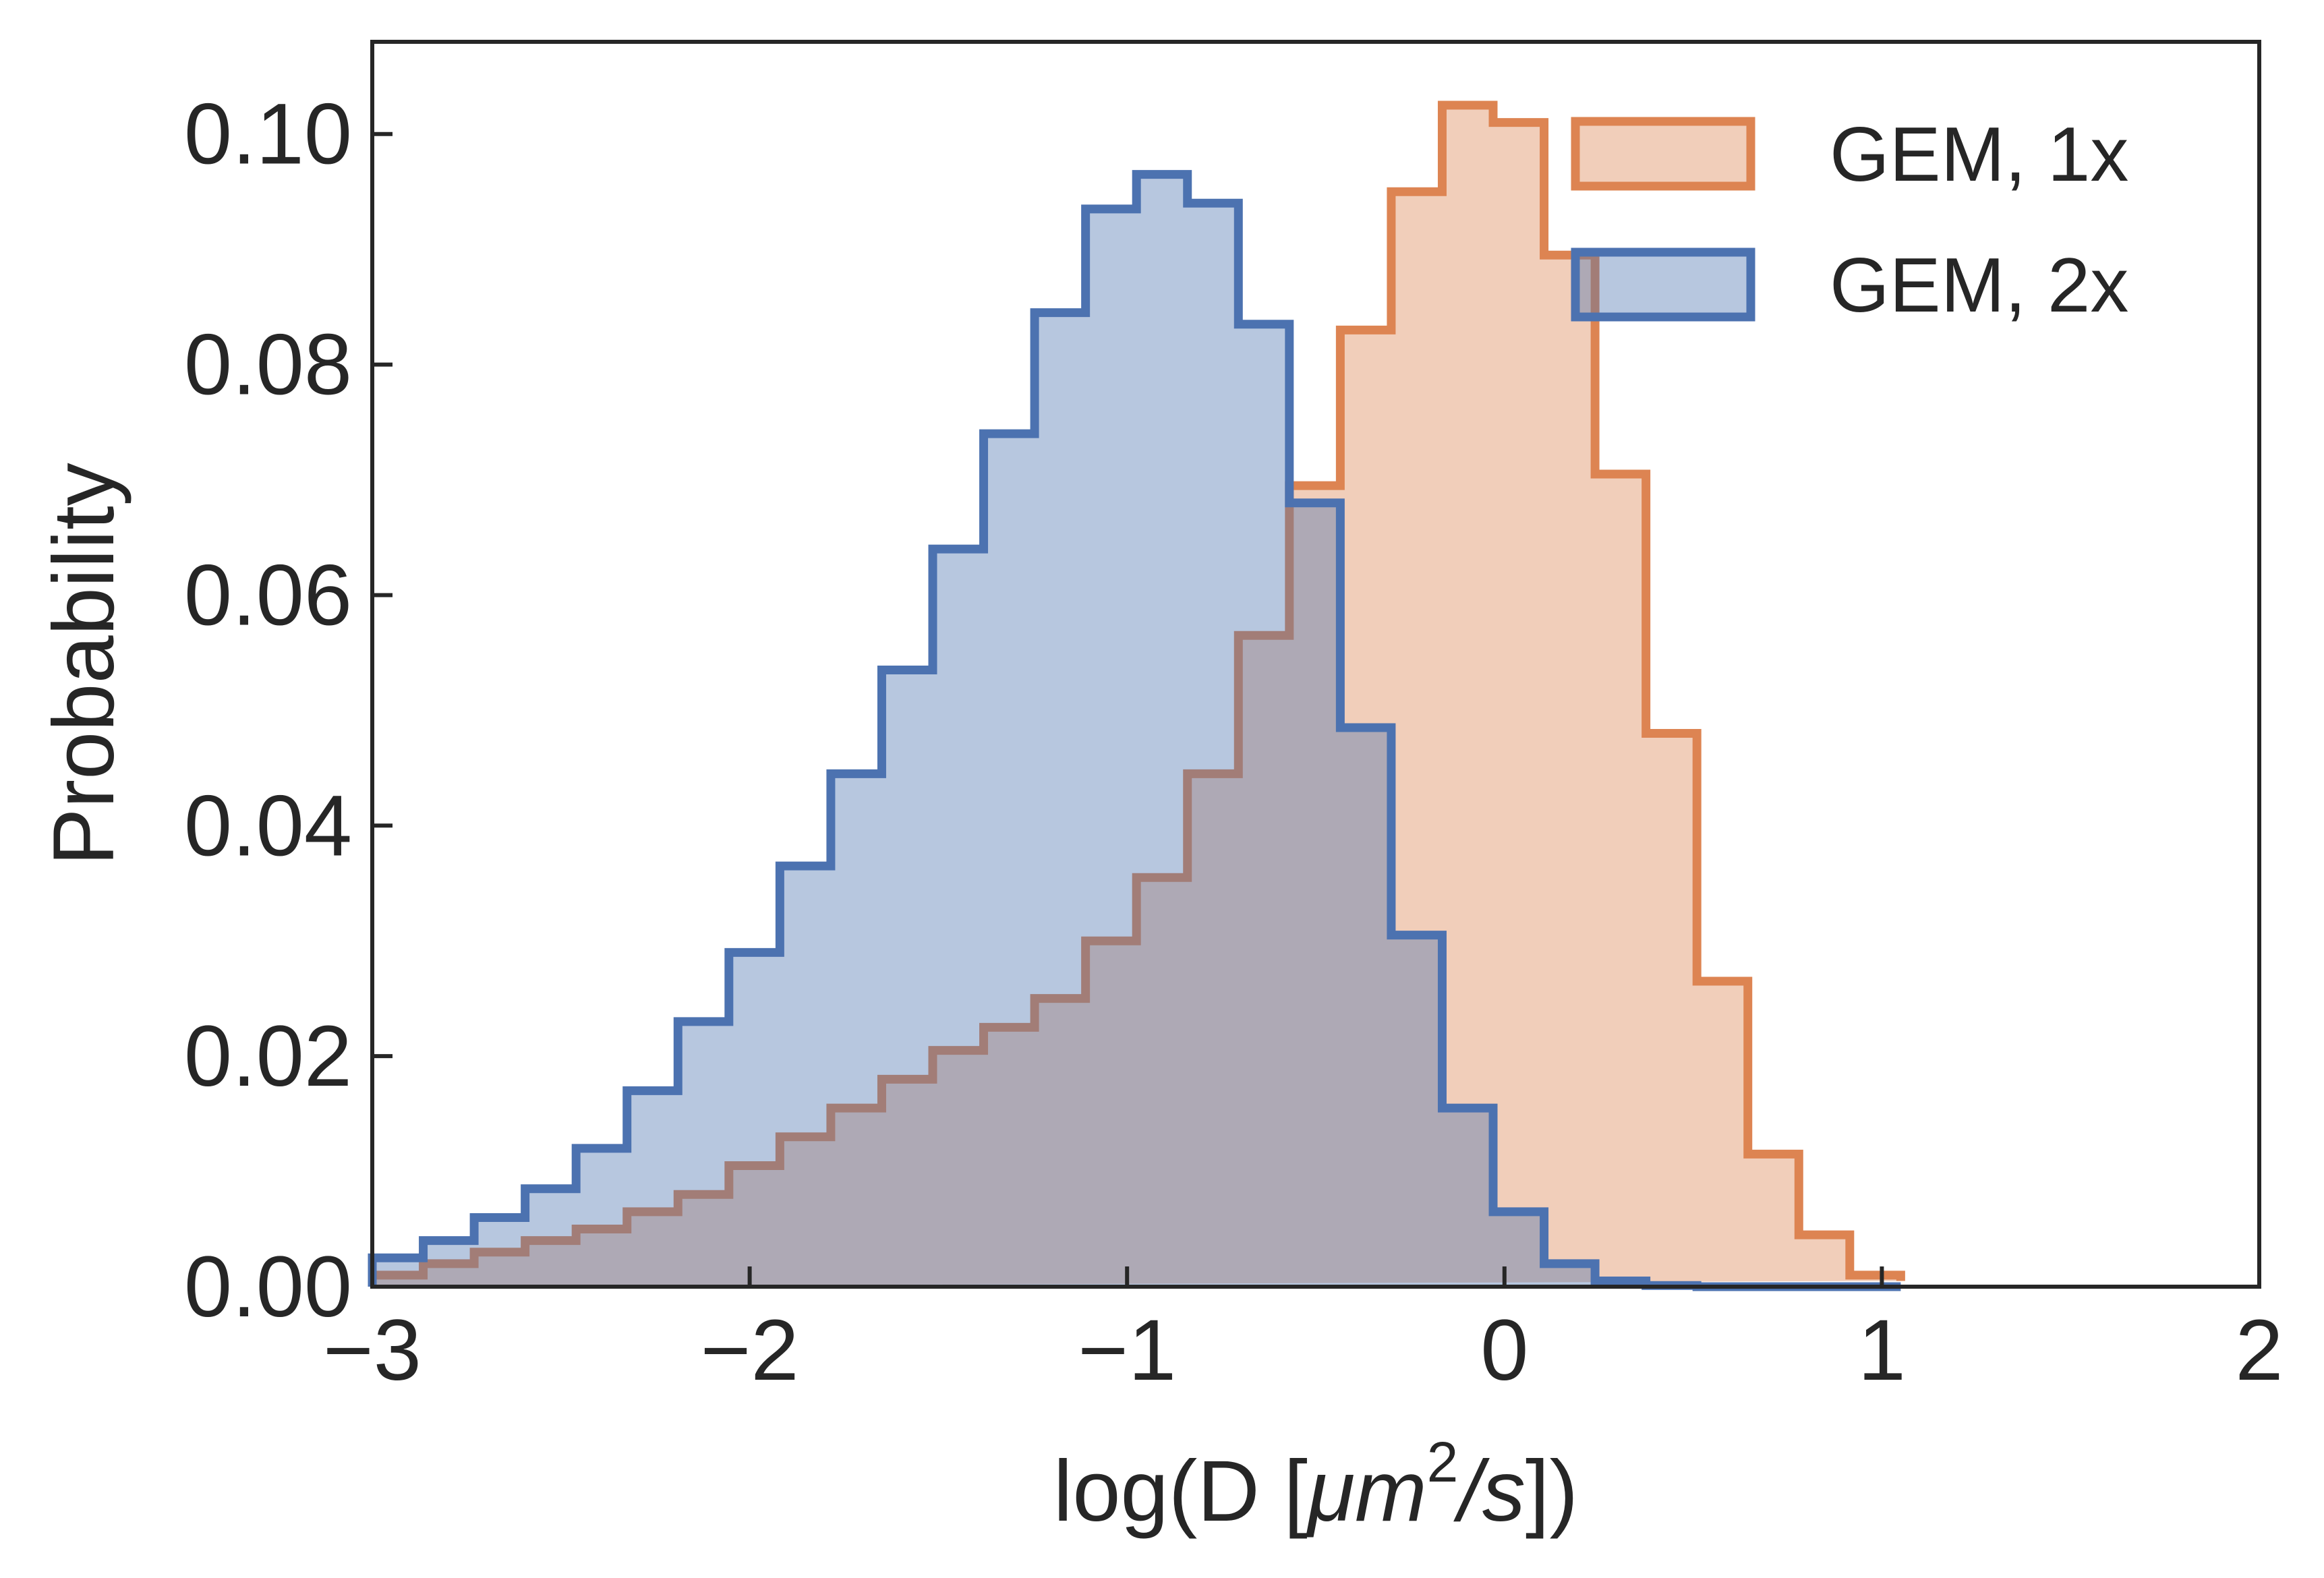  Describe the element at coordinates (84, 664) in the screenshot. I see `y-axis-label: Probability` at that location.